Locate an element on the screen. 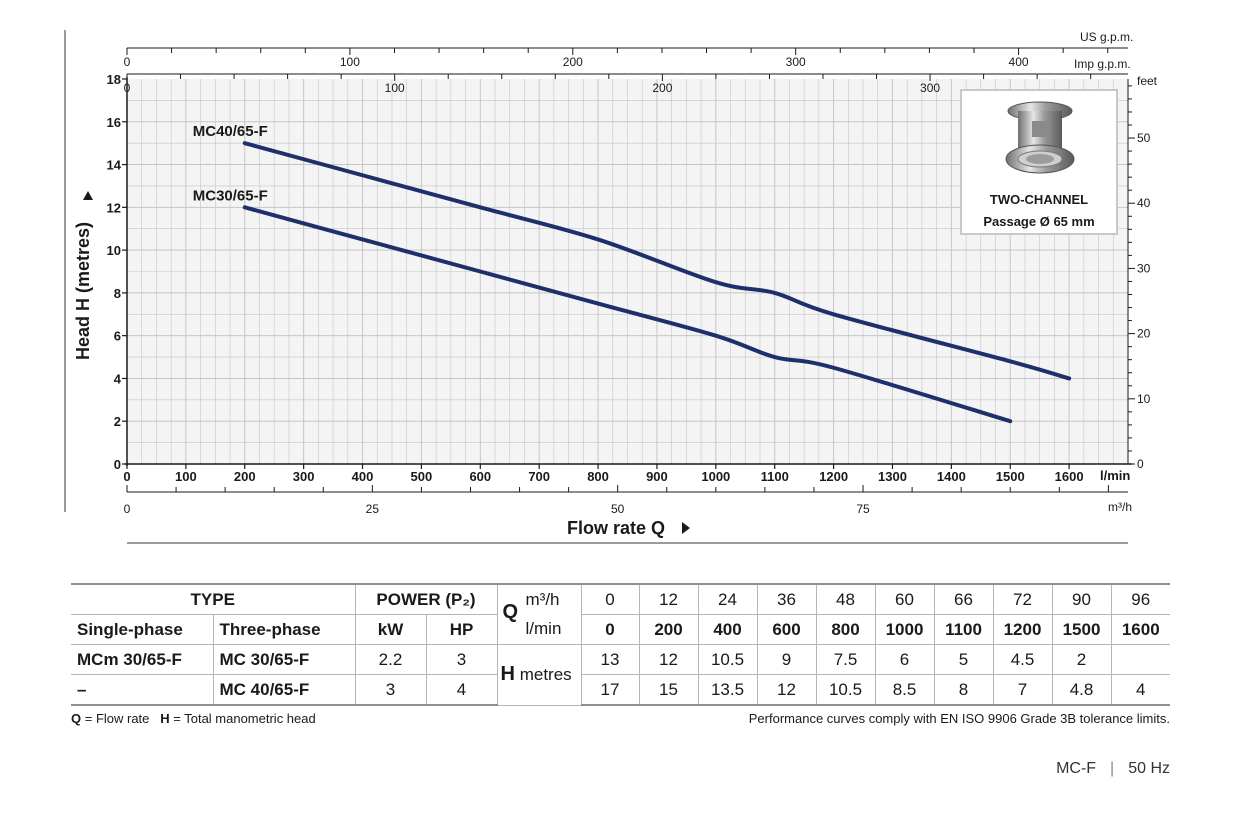  q-lmin-cell: 1500 is located at coordinates (1081, 629).